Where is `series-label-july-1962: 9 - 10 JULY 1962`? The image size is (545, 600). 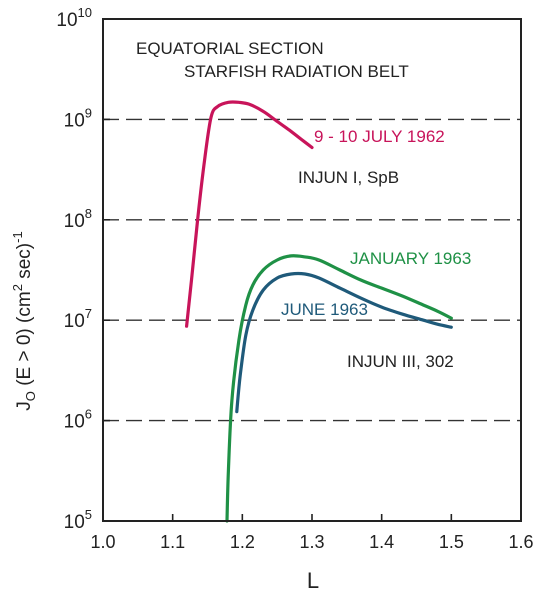 series-label-july-1962: 9 - 10 JULY 1962 is located at coordinates (379, 136).